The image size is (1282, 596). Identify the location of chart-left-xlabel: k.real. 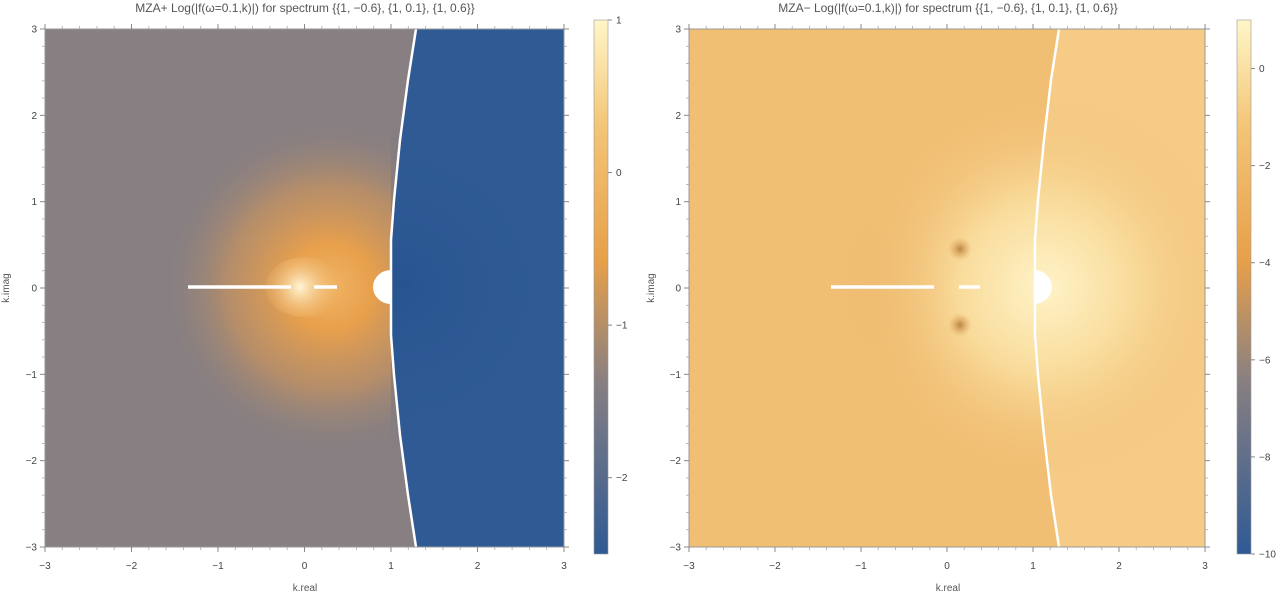
(305, 588).